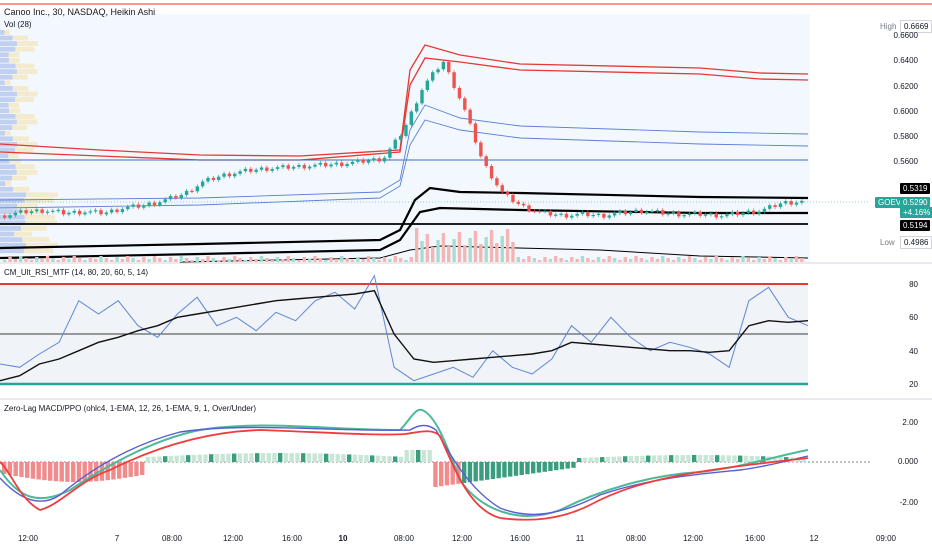 This screenshot has width=932, height=550. I want to click on black-level-bottom, so click(494, 254).